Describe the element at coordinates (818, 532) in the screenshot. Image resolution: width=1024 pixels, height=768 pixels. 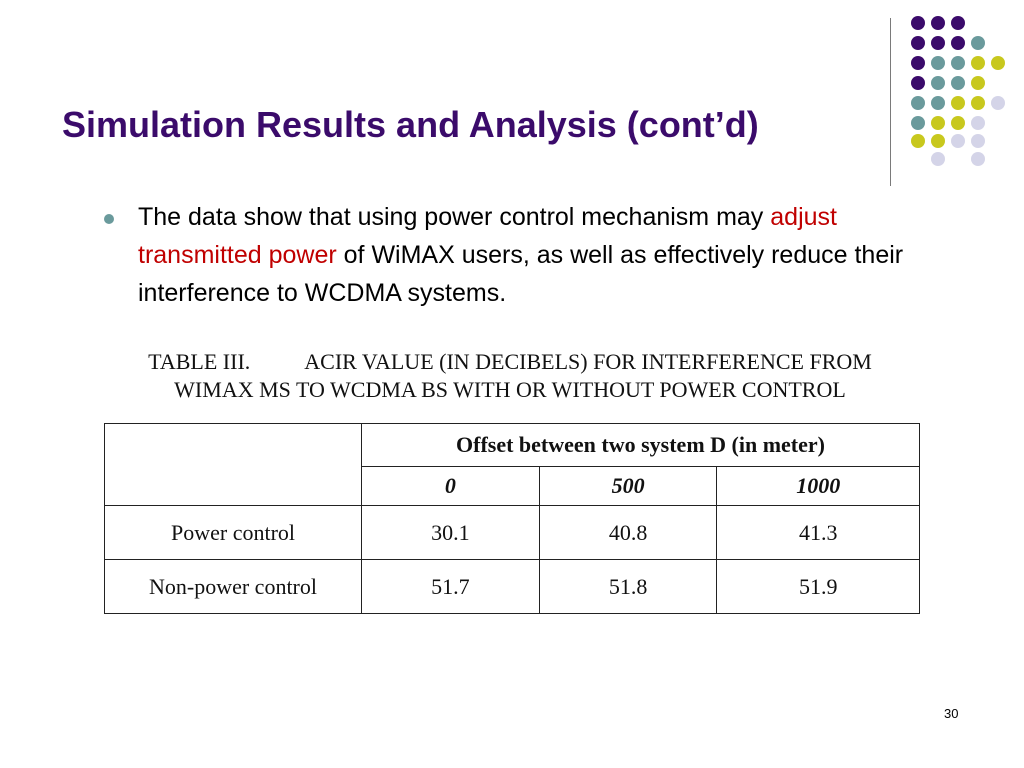
I see `table-cell: 41.3` at that location.